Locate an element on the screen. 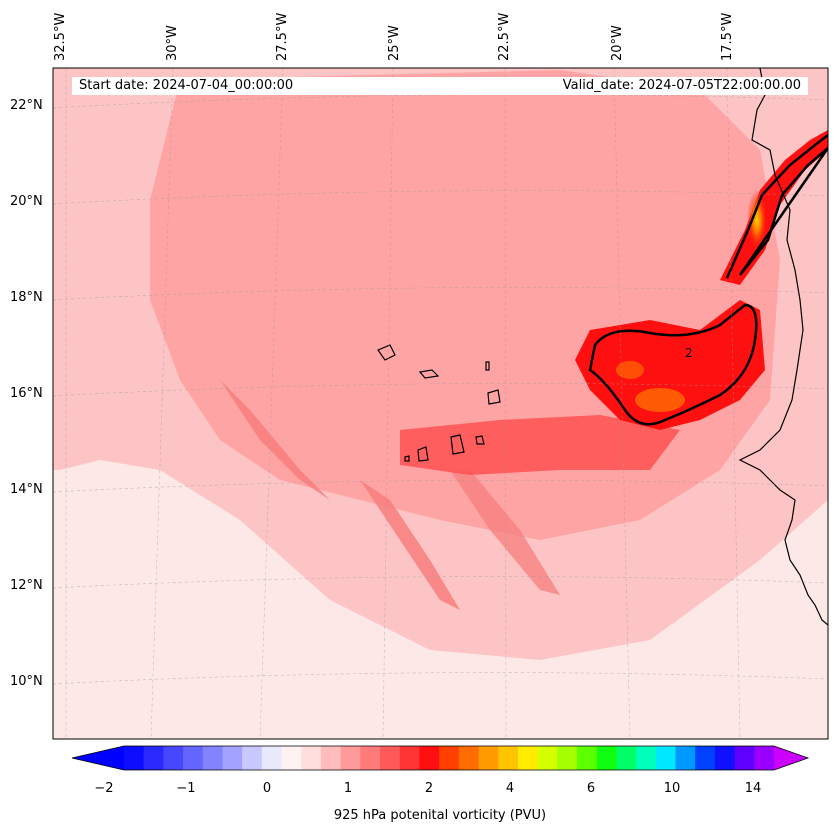 The height and width of the screenshot is (836, 837). contour-2-main is located at coordinates (673, 364).